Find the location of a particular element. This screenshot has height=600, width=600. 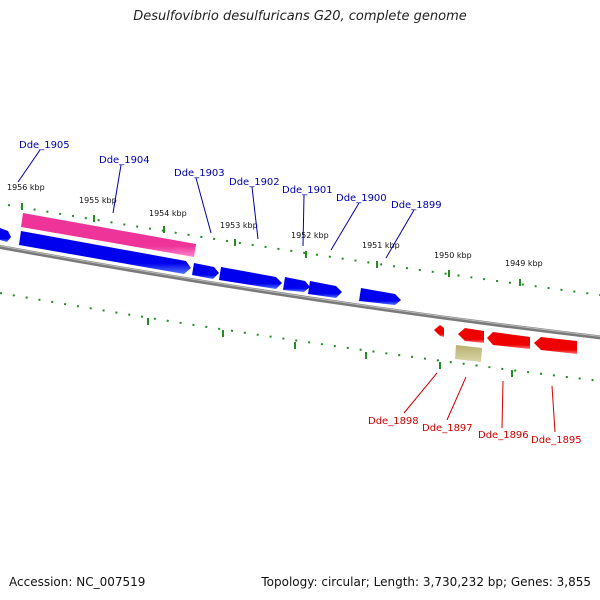

reverse-gene-labels: Dde_1898 Dde_1897 Dde_1896 Dde_1895 is located at coordinates (475, 431).